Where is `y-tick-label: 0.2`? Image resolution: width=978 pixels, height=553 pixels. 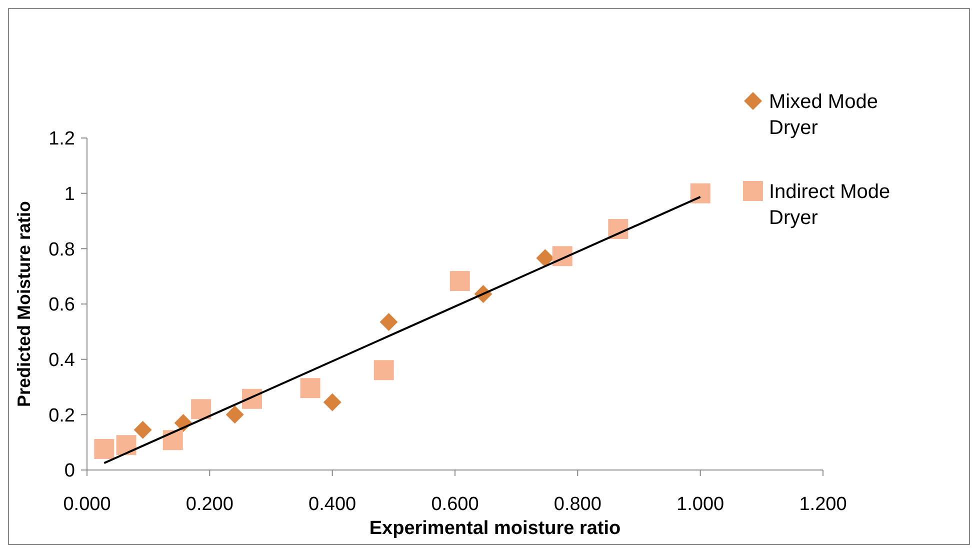
y-tick-label: 0.2 is located at coordinates (61, 415).